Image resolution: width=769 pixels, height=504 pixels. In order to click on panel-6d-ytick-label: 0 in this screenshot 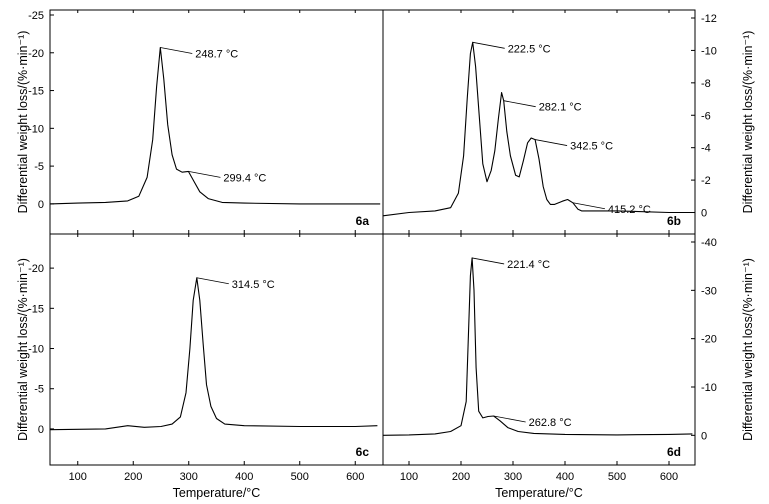, I will do `click(704, 436)`.